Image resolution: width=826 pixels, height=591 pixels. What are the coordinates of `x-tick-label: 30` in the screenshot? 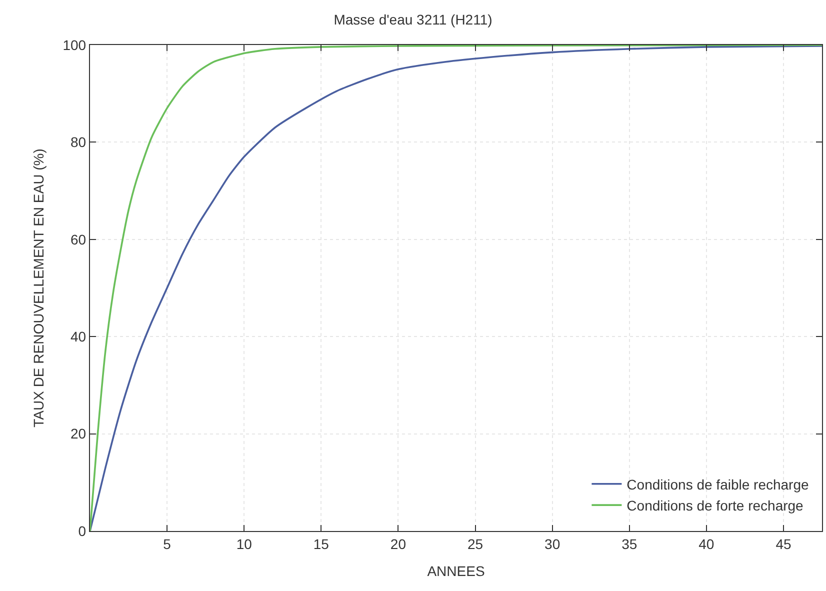 It's located at (552, 544).